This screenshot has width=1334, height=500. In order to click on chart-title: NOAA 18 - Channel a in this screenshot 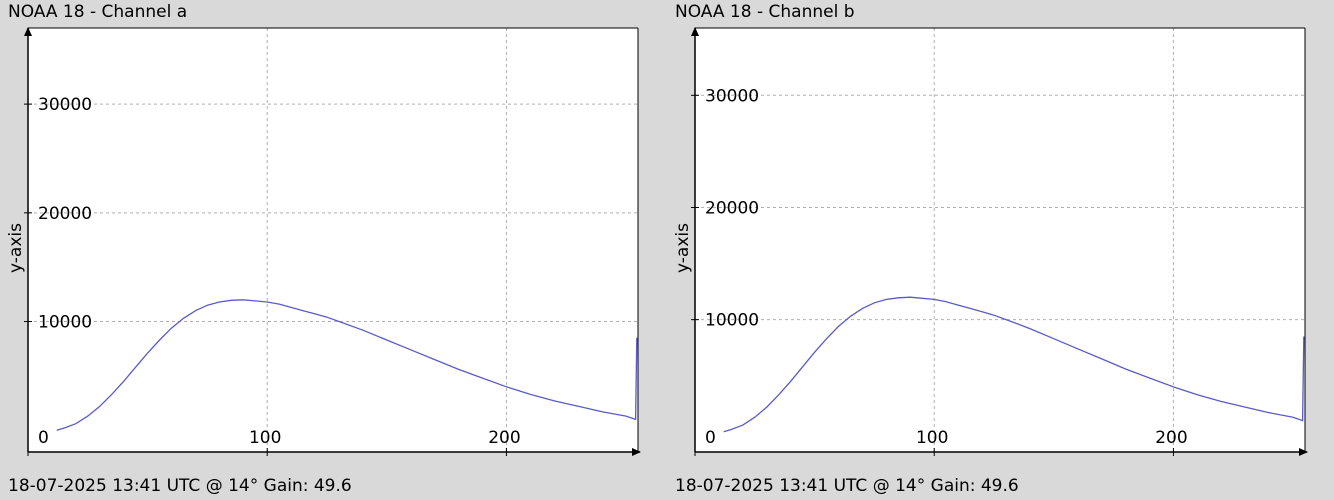, I will do `click(98, 12)`.